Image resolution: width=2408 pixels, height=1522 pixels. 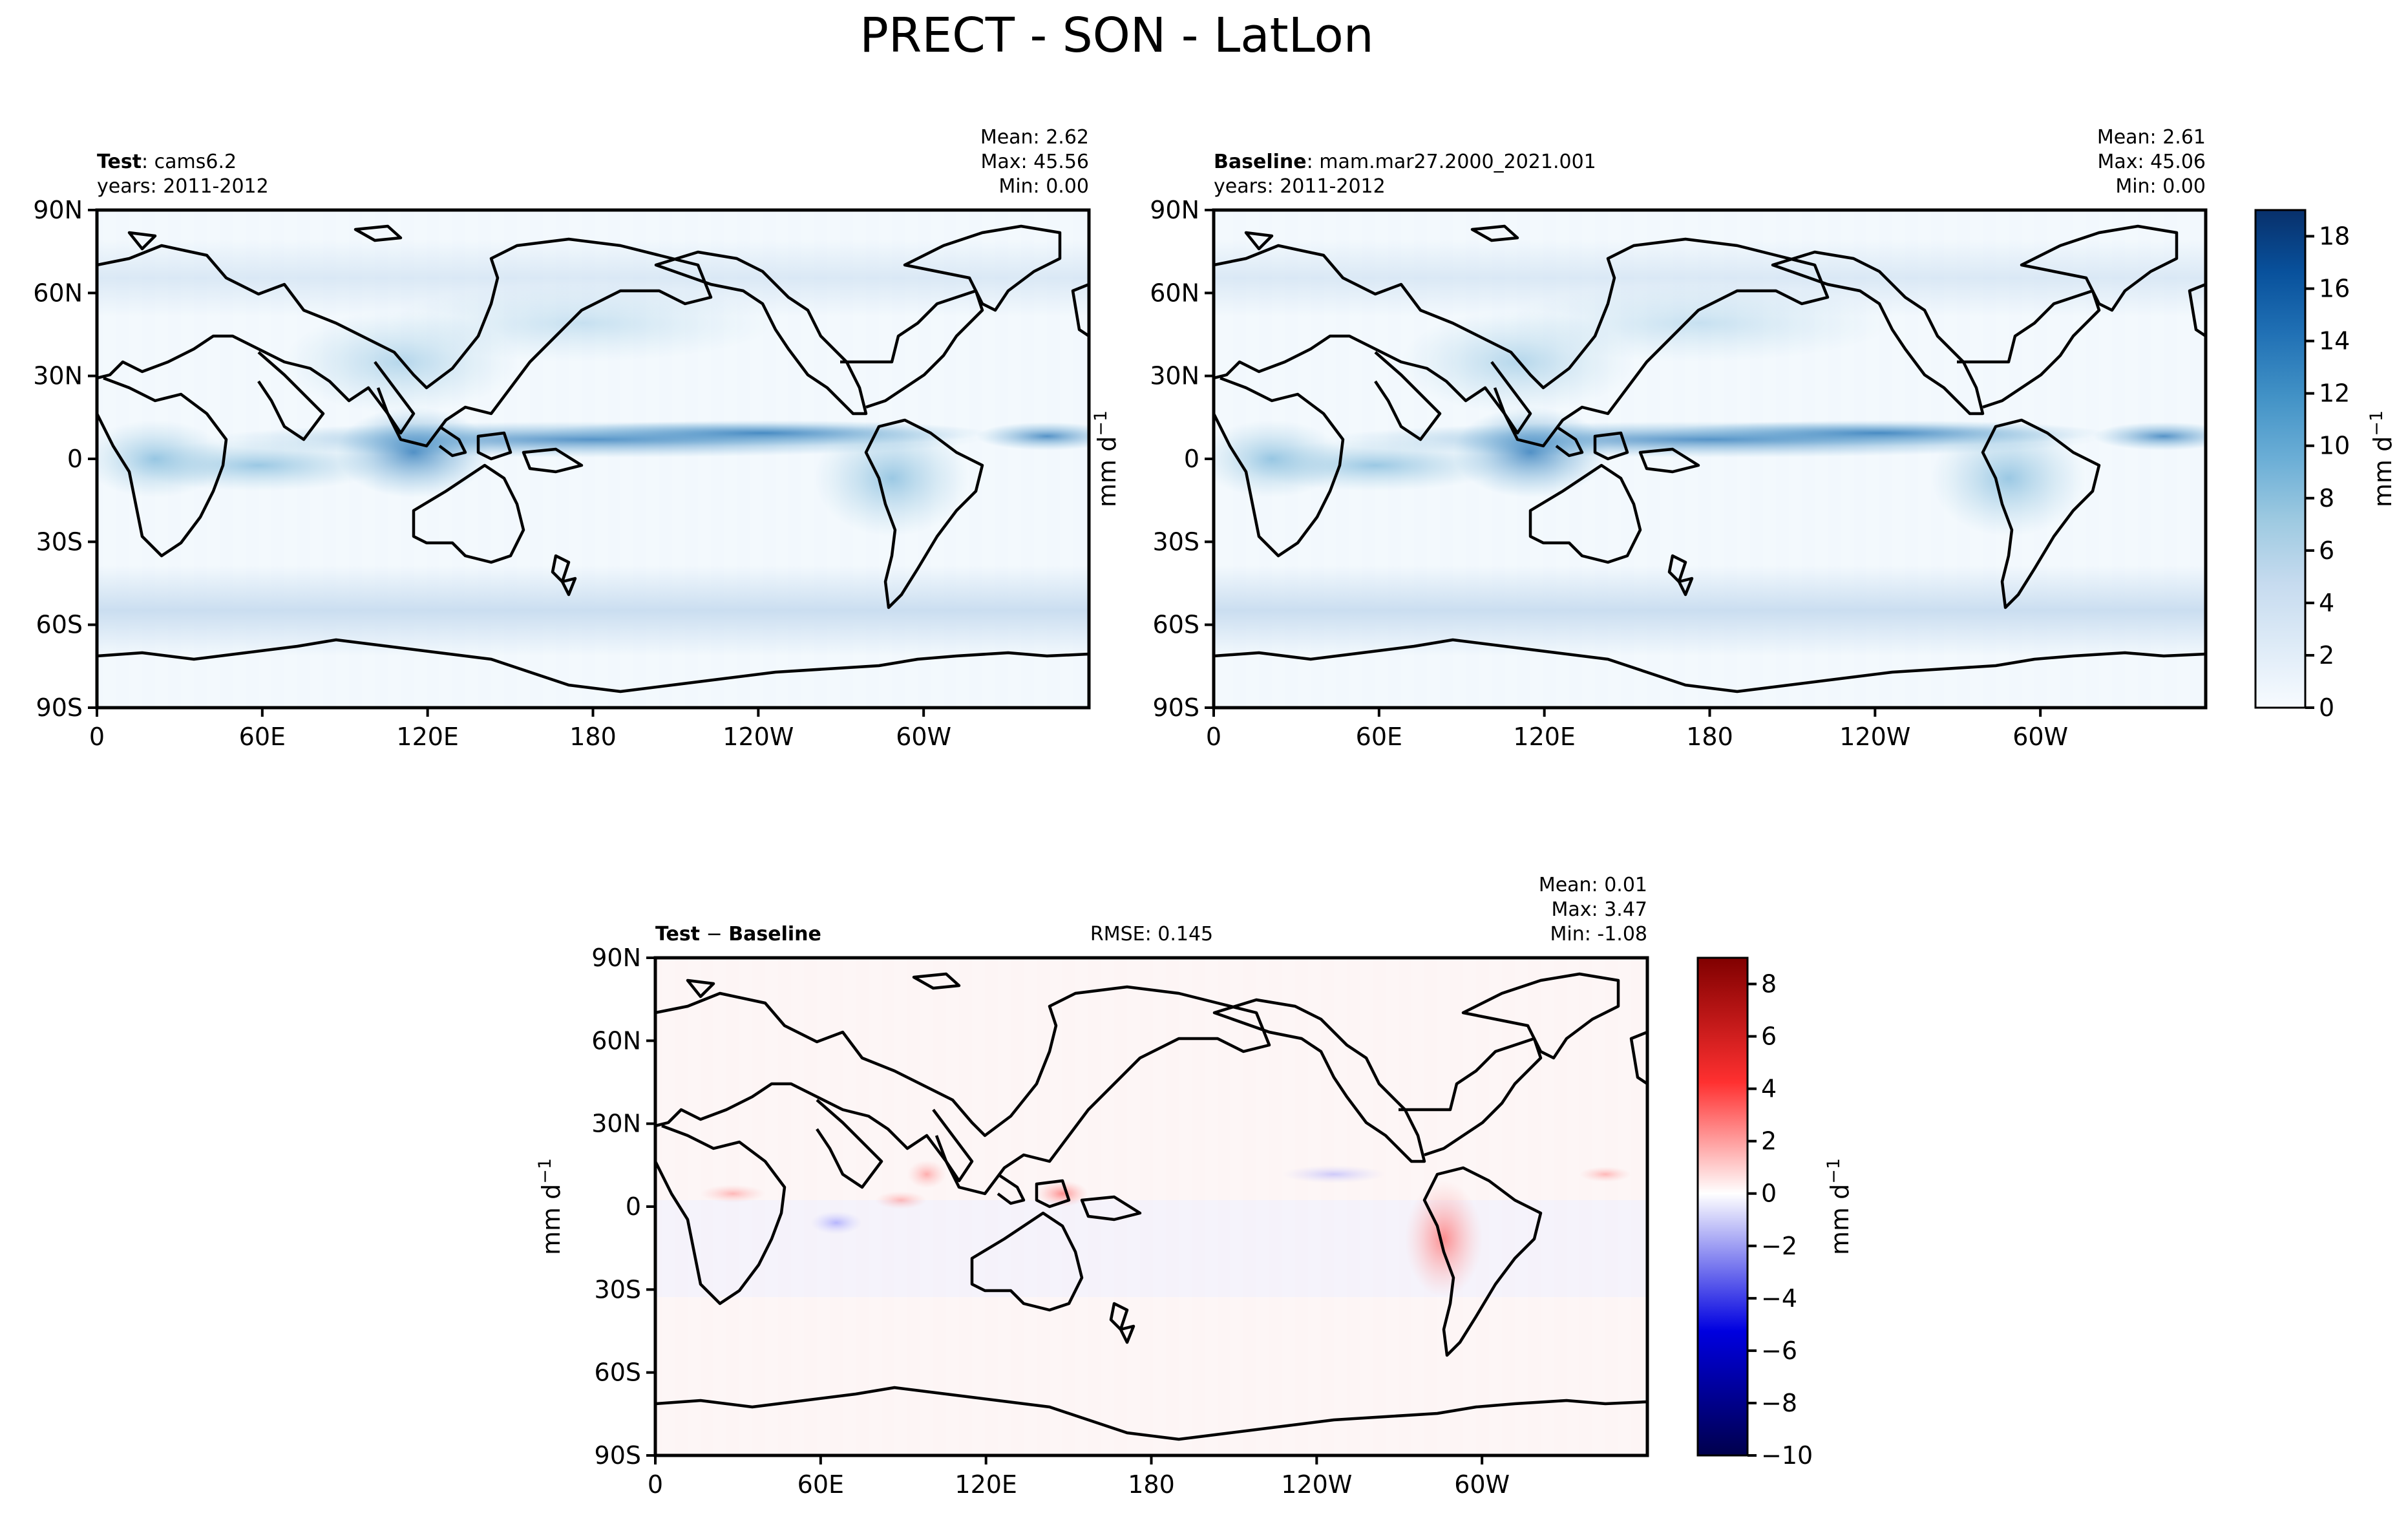 I want to click on diff-coastlines, so click(x=1151, y=1206).